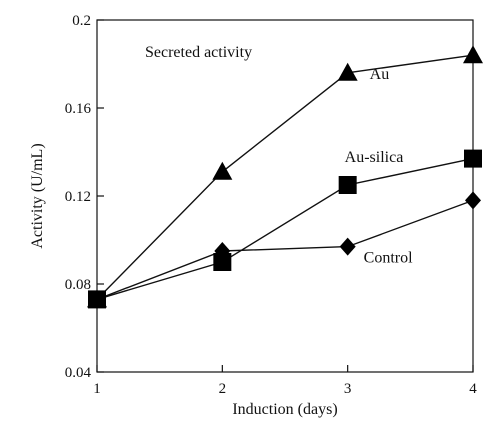 The width and height of the screenshot is (500, 445). What do you see at coordinates (380, 74) in the screenshot?
I see `series-label-au: Au` at bounding box center [380, 74].